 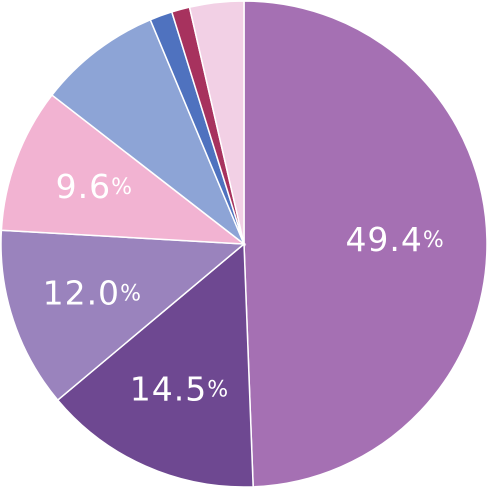 I want to click on pie-label-2: 12.0%, so click(x=92, y=292).